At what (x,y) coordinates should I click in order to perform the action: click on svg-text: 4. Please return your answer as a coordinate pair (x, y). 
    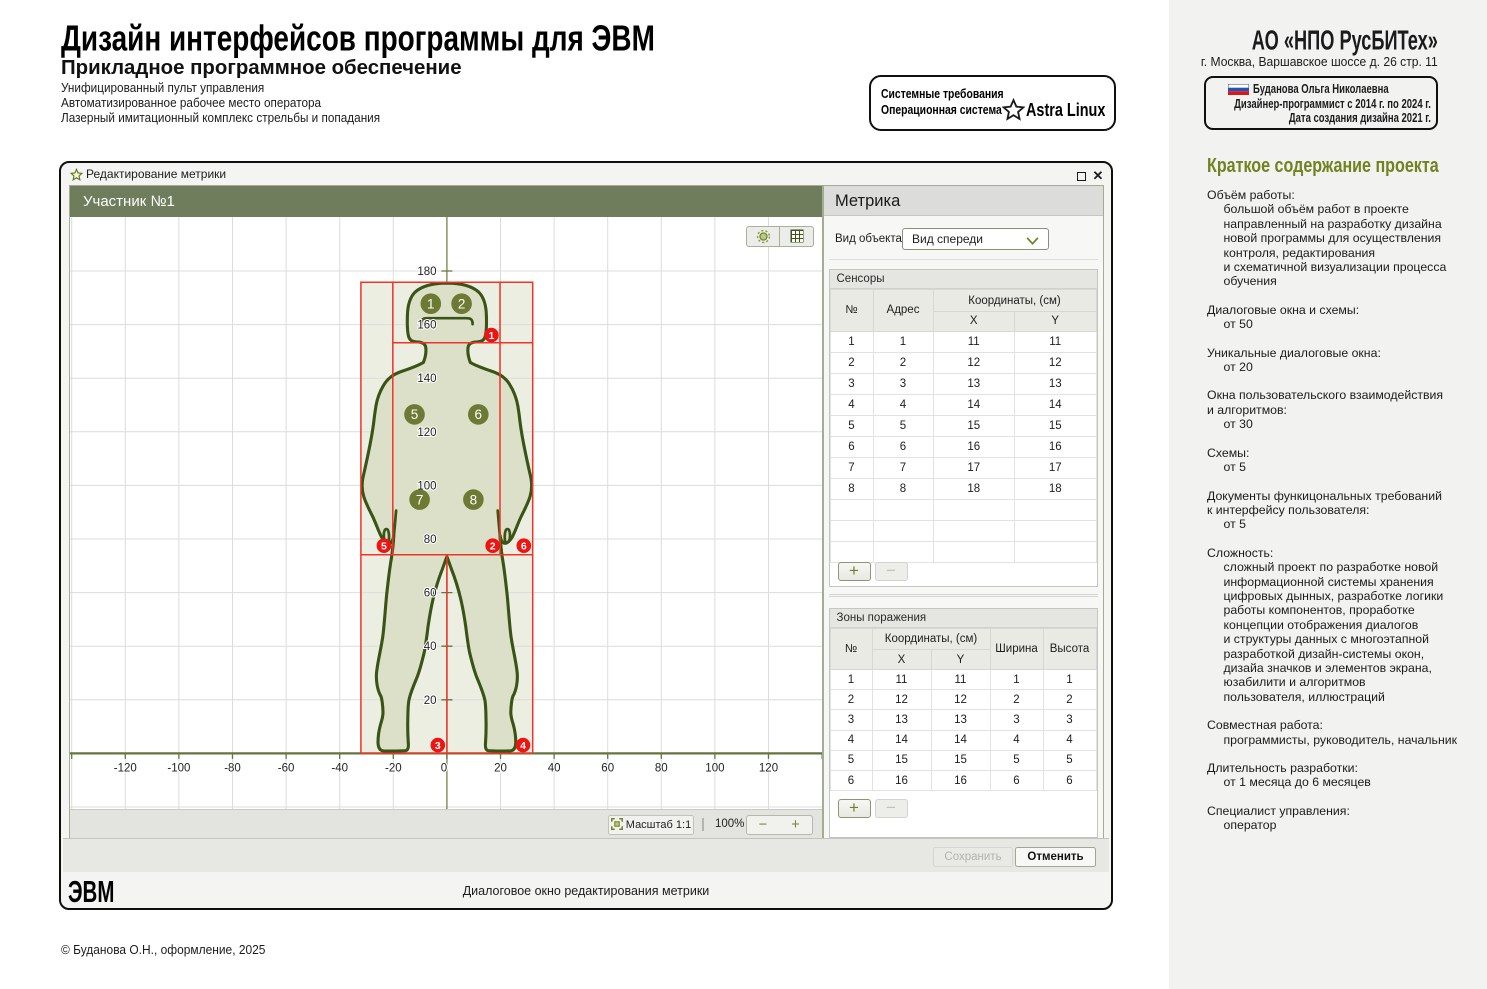
    Looking at the image, I should click on (523, 746).